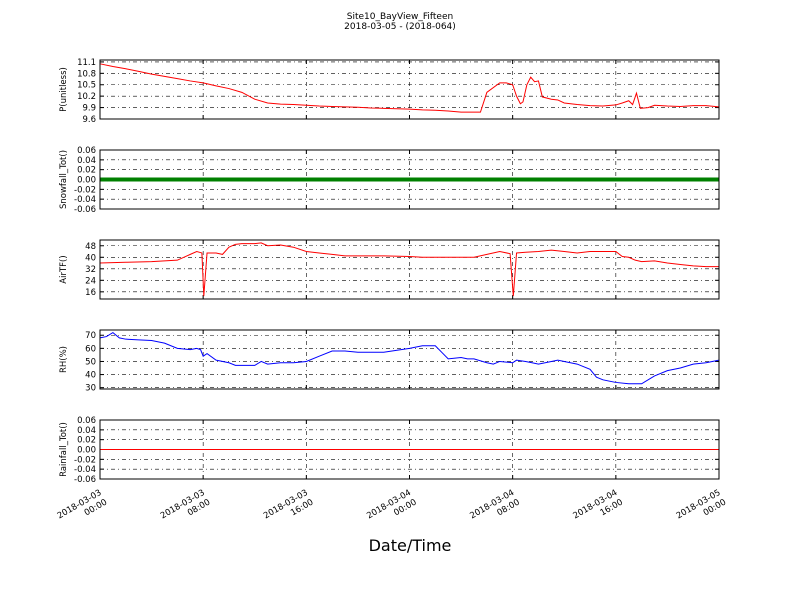 This screenshot has height=600, width=800. I want to click on panel-1-ytick-label-2: -0.02, so click(85, 190).